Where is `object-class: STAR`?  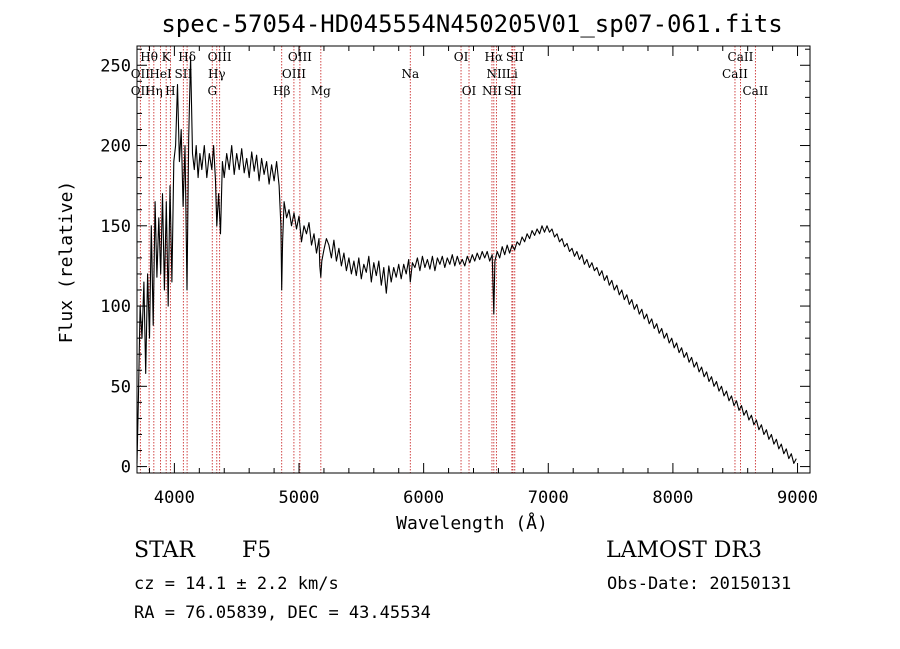 object-class: STAR is located at coordinates (164, 550).